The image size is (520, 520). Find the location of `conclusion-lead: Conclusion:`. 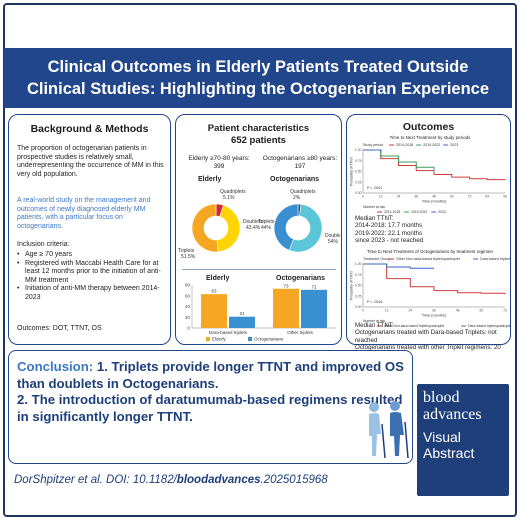

conclusion-lead: Conclusion: is located at coordinates (55, 366).